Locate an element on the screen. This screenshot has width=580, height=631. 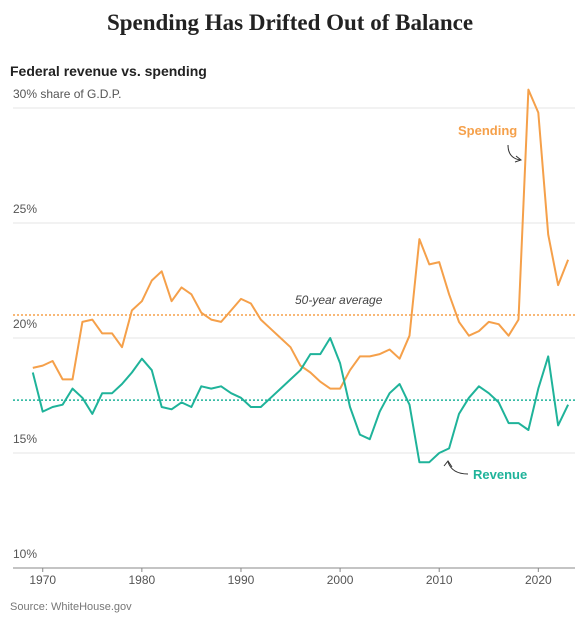
y-tick-label: 20% is located at coordinates (25, 324).